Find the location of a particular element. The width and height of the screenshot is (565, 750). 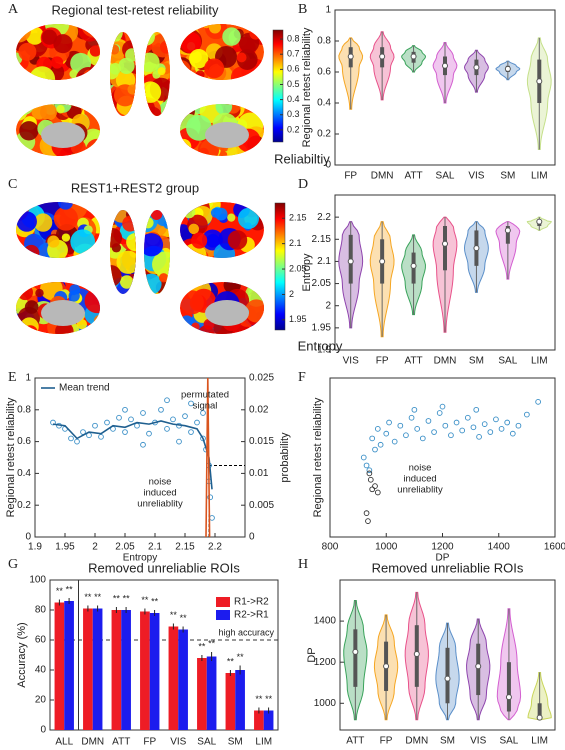

panel-label: E is located at coordinates (12, 377).